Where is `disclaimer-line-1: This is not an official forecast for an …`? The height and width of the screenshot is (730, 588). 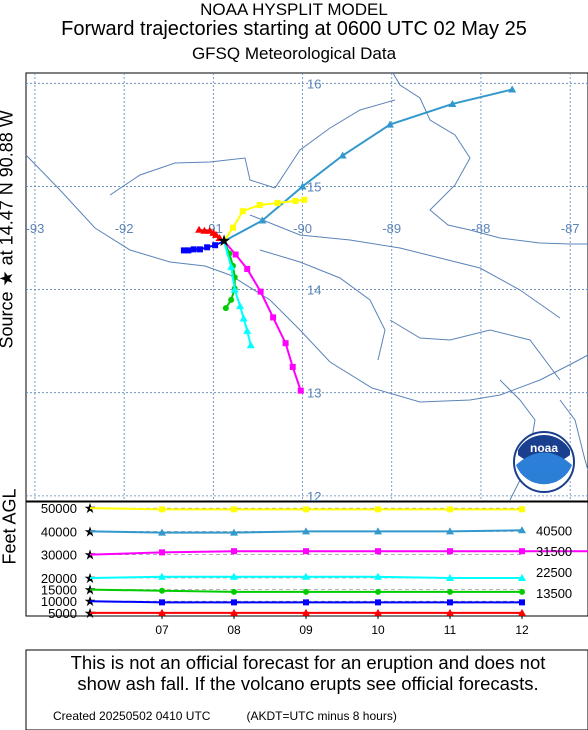 disclaimer-line-1: This is not an official forecast for an … is located at coordinates (308, 662).